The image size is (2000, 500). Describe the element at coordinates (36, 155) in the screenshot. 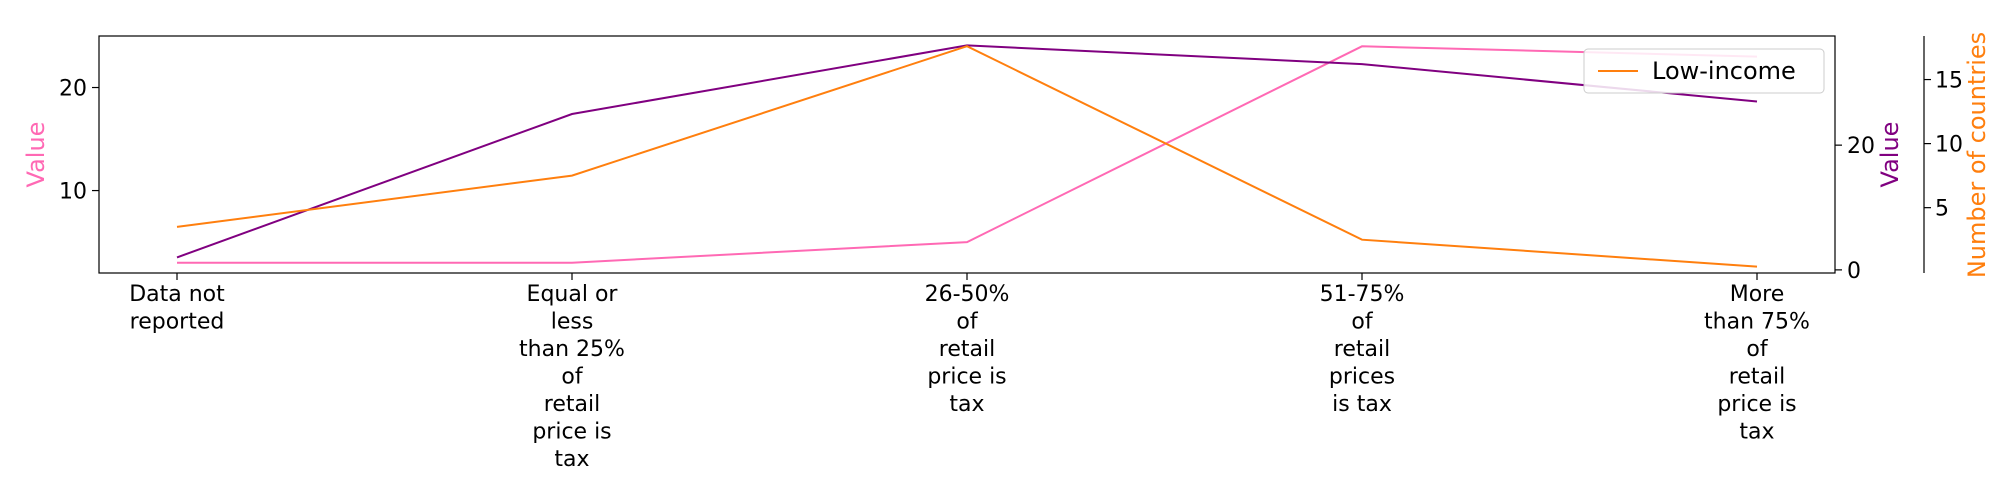

I see `left-y-axis-title: Value` at that location.